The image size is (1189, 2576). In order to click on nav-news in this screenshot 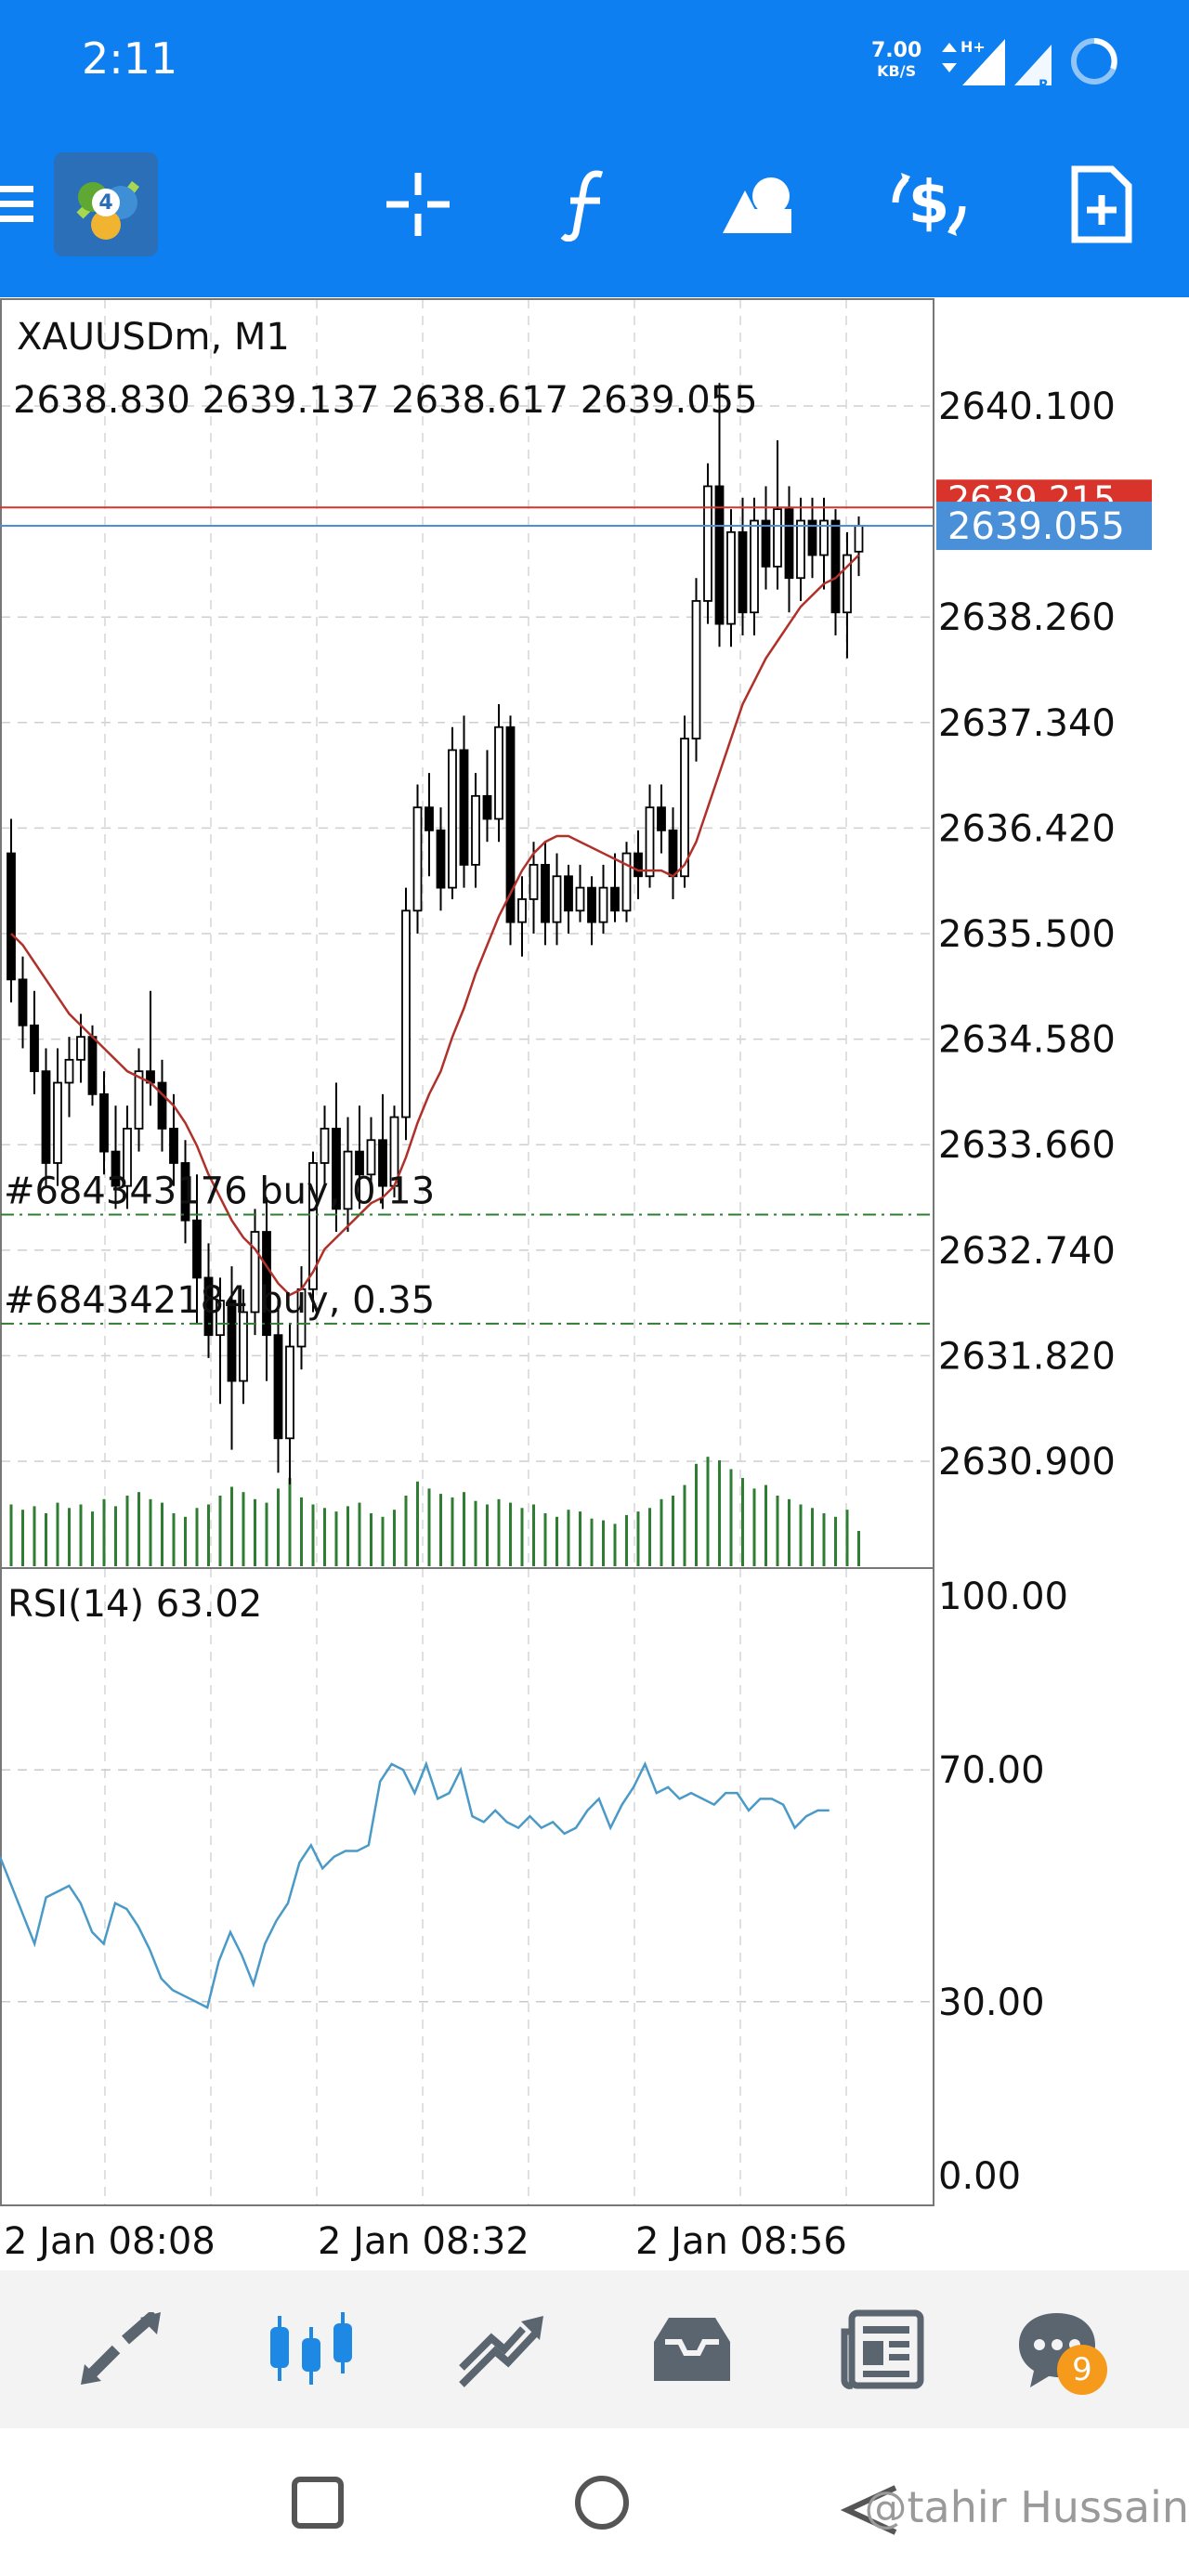, I will do `click(882, 2349)`.